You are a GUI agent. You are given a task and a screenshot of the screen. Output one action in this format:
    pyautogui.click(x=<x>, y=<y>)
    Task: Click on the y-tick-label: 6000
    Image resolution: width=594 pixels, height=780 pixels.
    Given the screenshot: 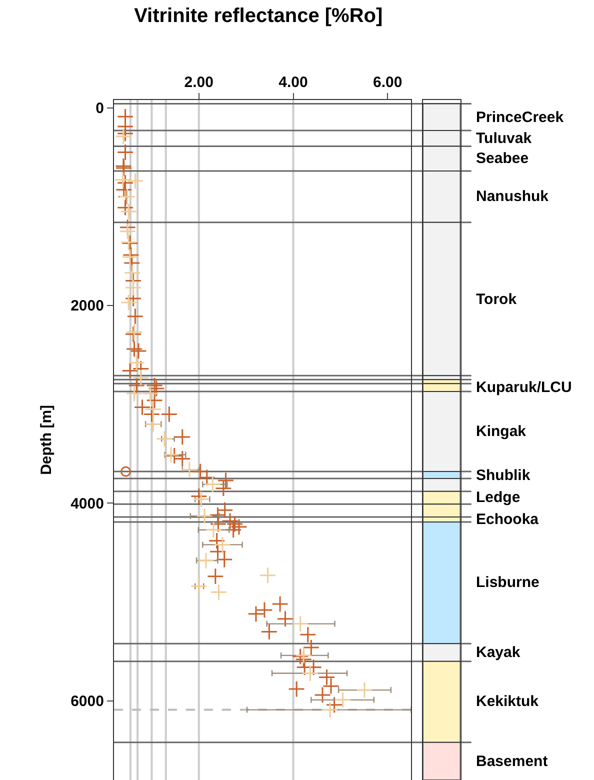 What is the action you would take?
    pyautogui.click(x=87, y=701)
    